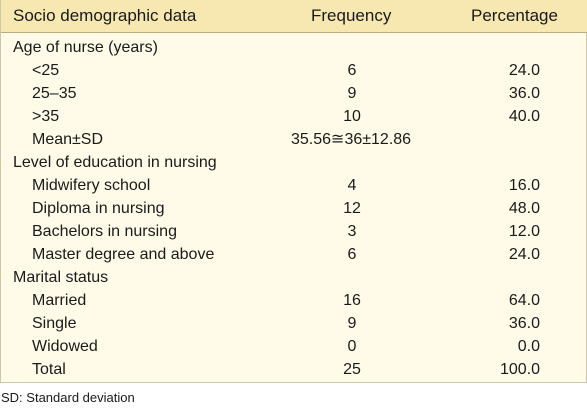 Image resolution: width=587 pixels, height=414 pixels. I want to click on row-percentage: 0.0, so click(528, 346).